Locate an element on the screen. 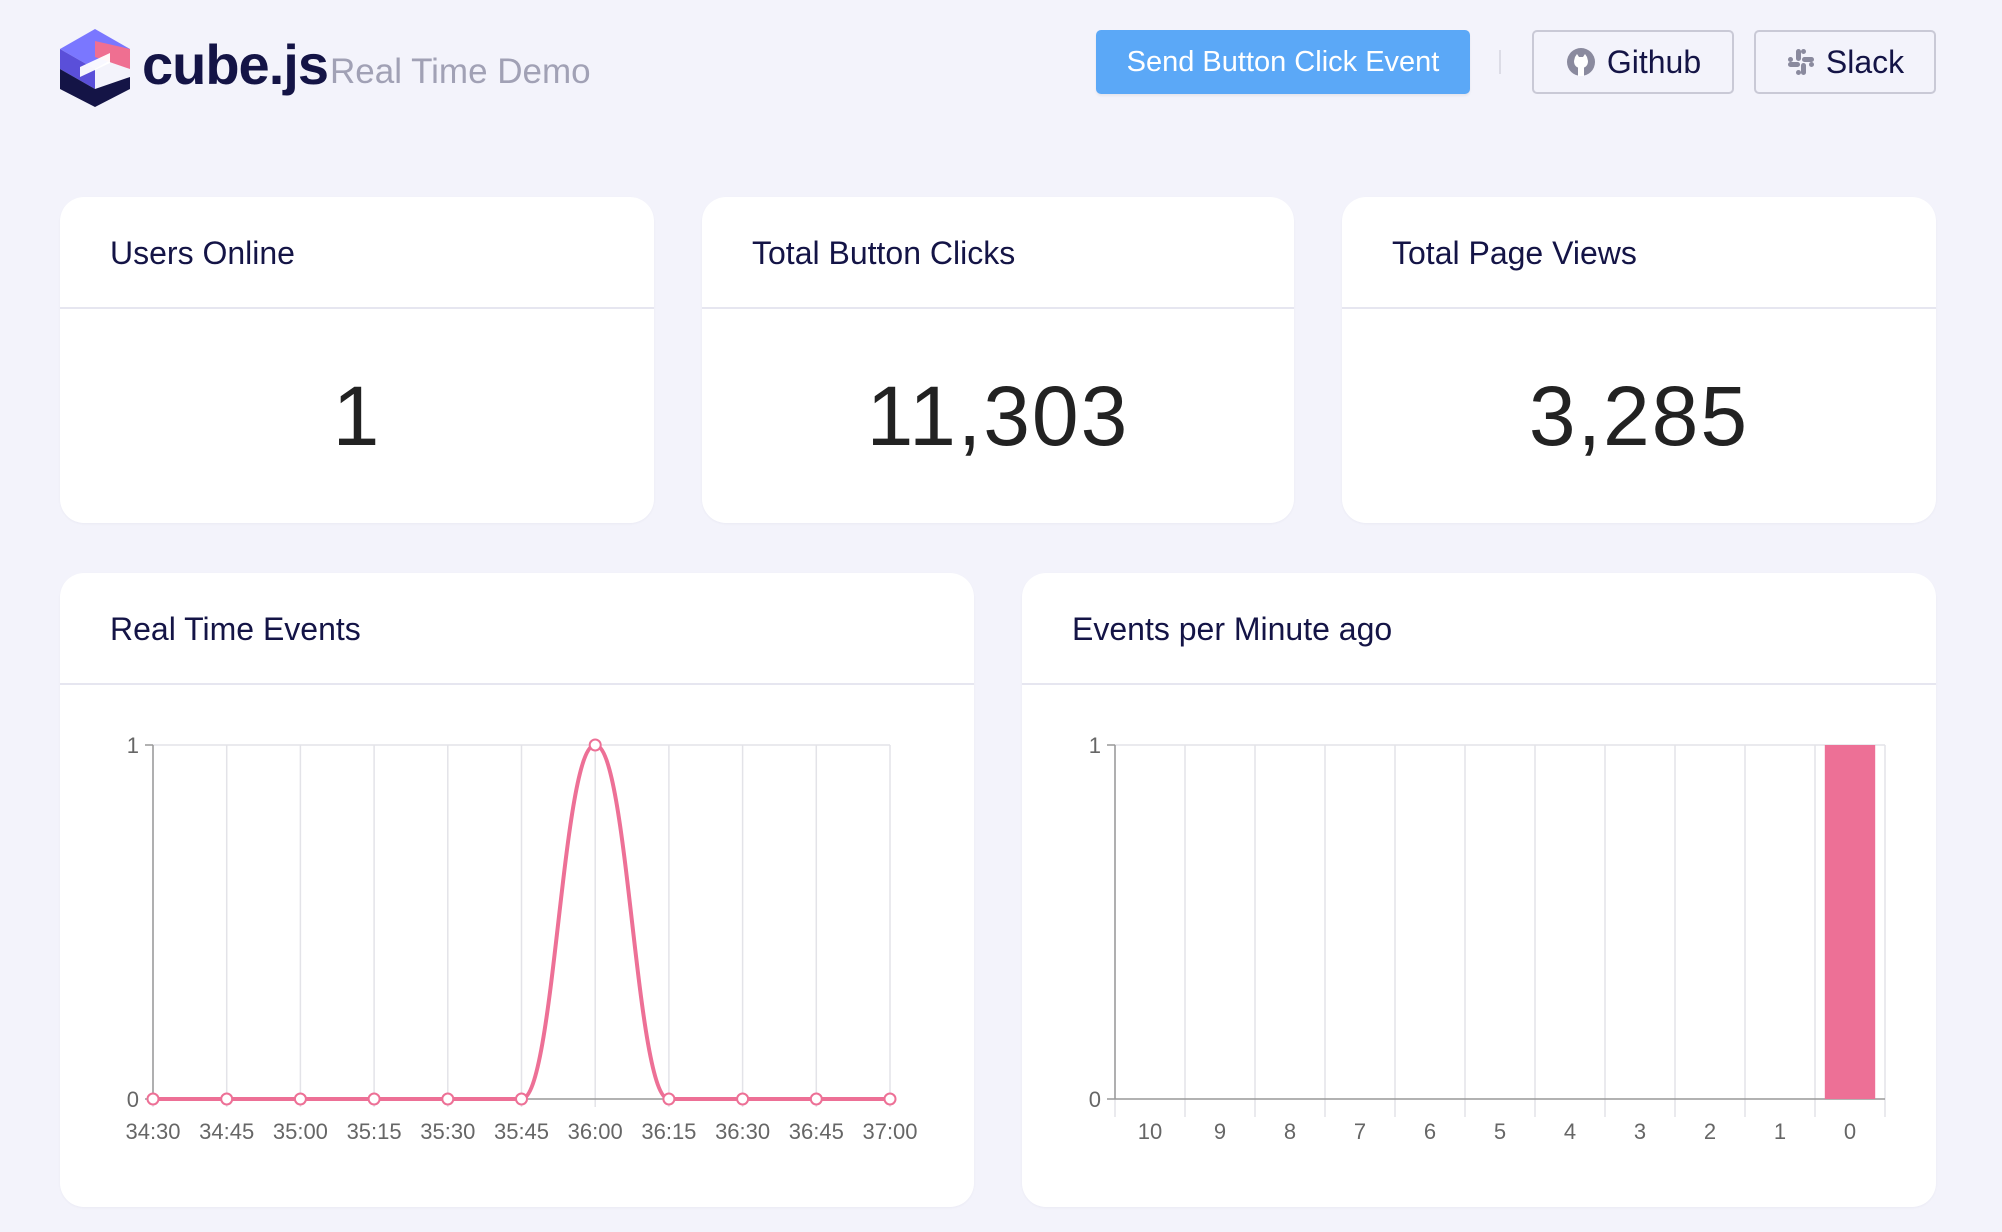 This screenshot has width=2002, height=1232. card-header: Real Time Events is located at coordinates (517, 629).